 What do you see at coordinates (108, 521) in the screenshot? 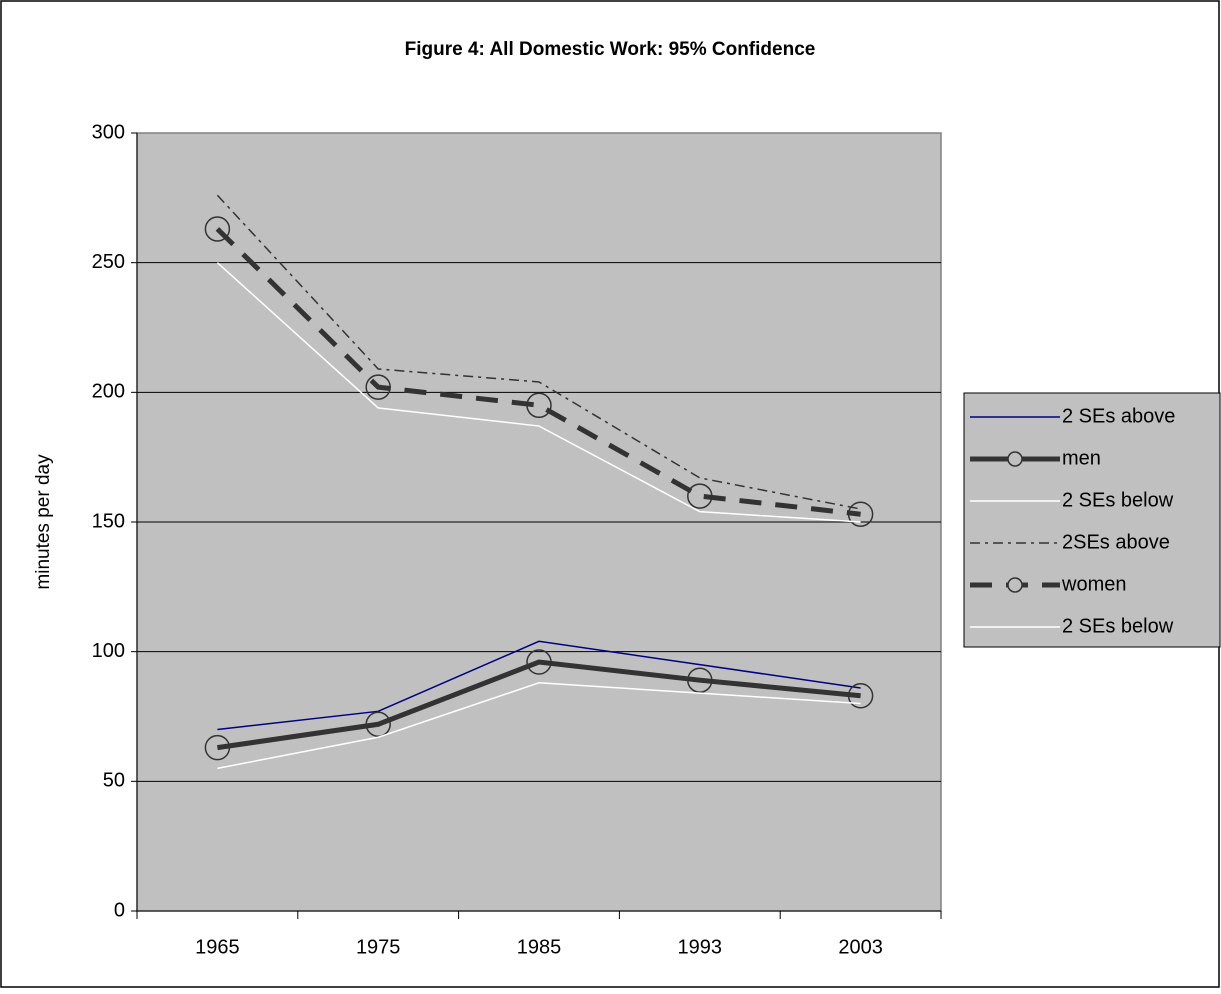
I see `y-tick-label: 150` at bounding box center [108, 521].